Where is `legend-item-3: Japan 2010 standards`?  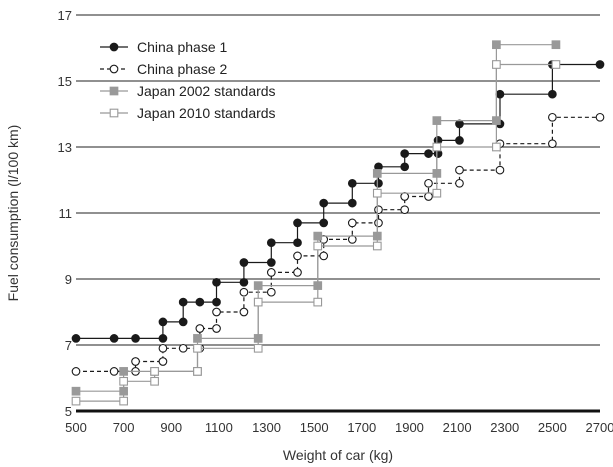 legend-item-3: Japan 2010 standards is located at coordinates (188, 113).